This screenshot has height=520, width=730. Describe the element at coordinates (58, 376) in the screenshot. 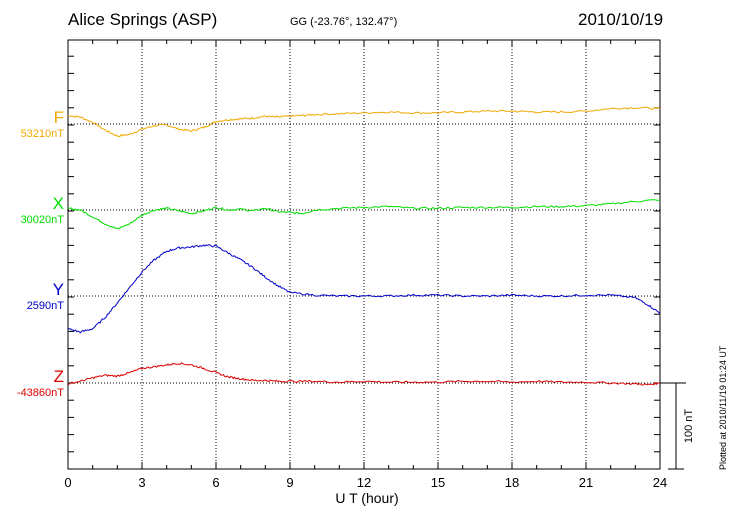

I see `channel-name-z: Z` at that location.